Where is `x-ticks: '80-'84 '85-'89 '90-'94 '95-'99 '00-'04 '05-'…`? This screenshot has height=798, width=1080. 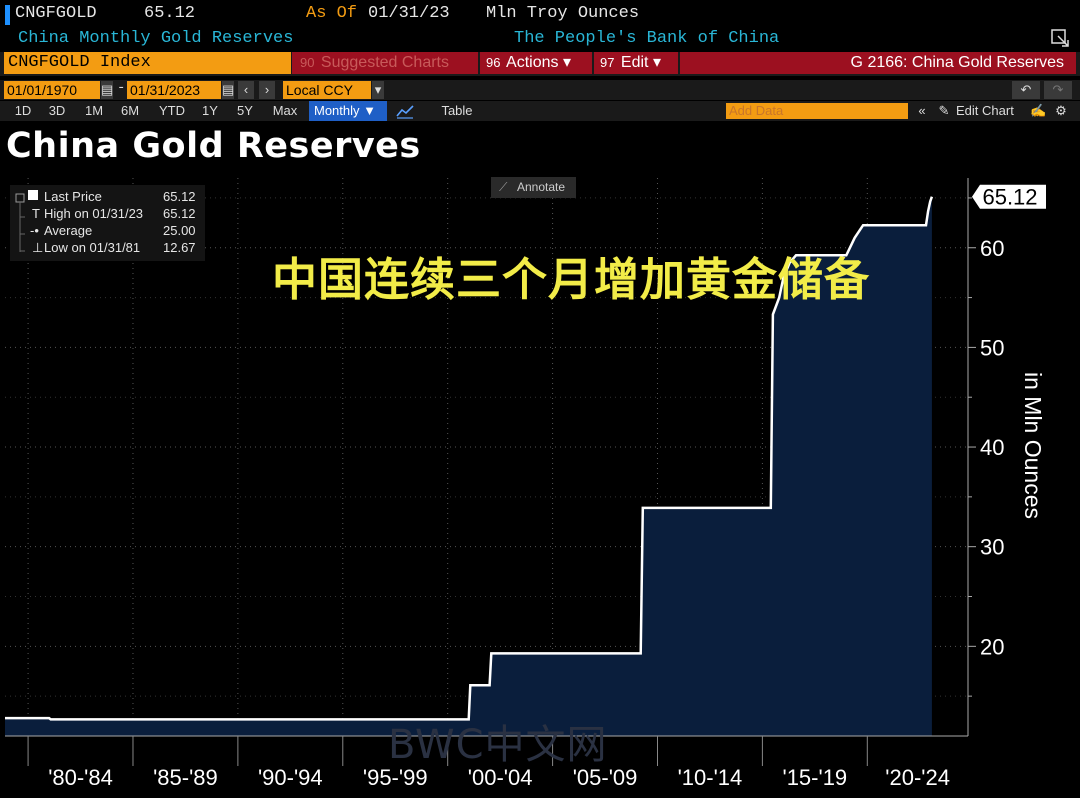 x-ticks: '80-'84 '85-'89 '90-'94 '95-'99 '00-'04 '05-'… is located at coordinates (488, 763).